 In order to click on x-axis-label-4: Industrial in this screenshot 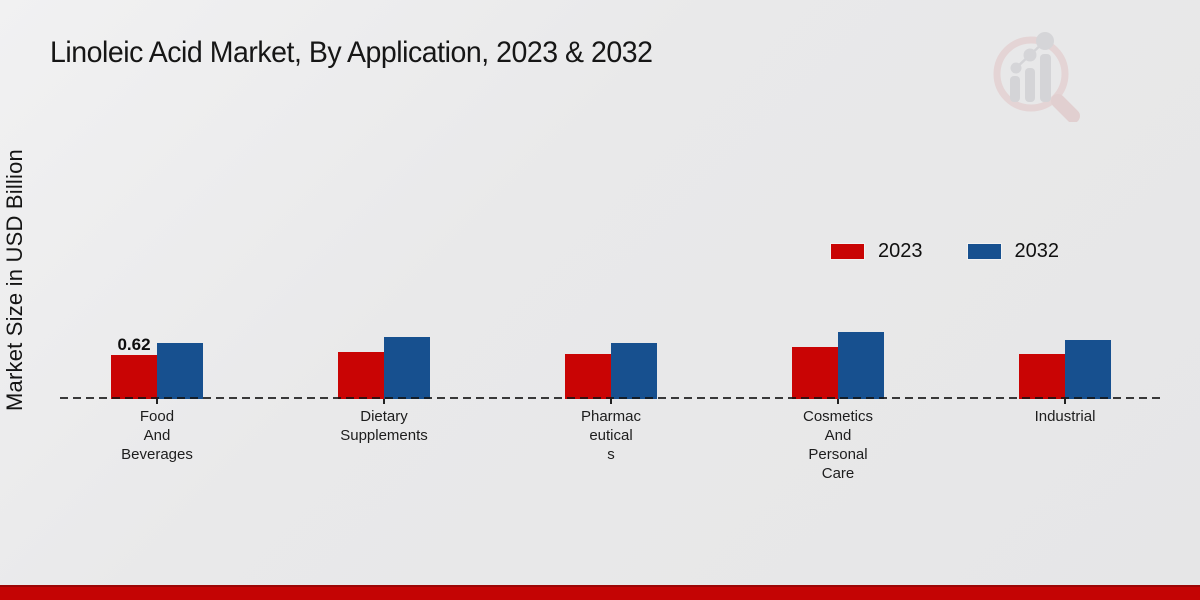, I will do `click(1065, 416)`.